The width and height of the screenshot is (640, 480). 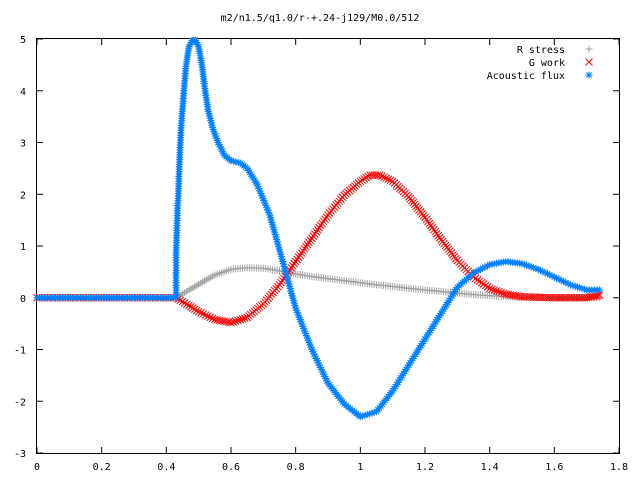 I want to click on x-tick-label: 1.8, so click(x=619, y=467).